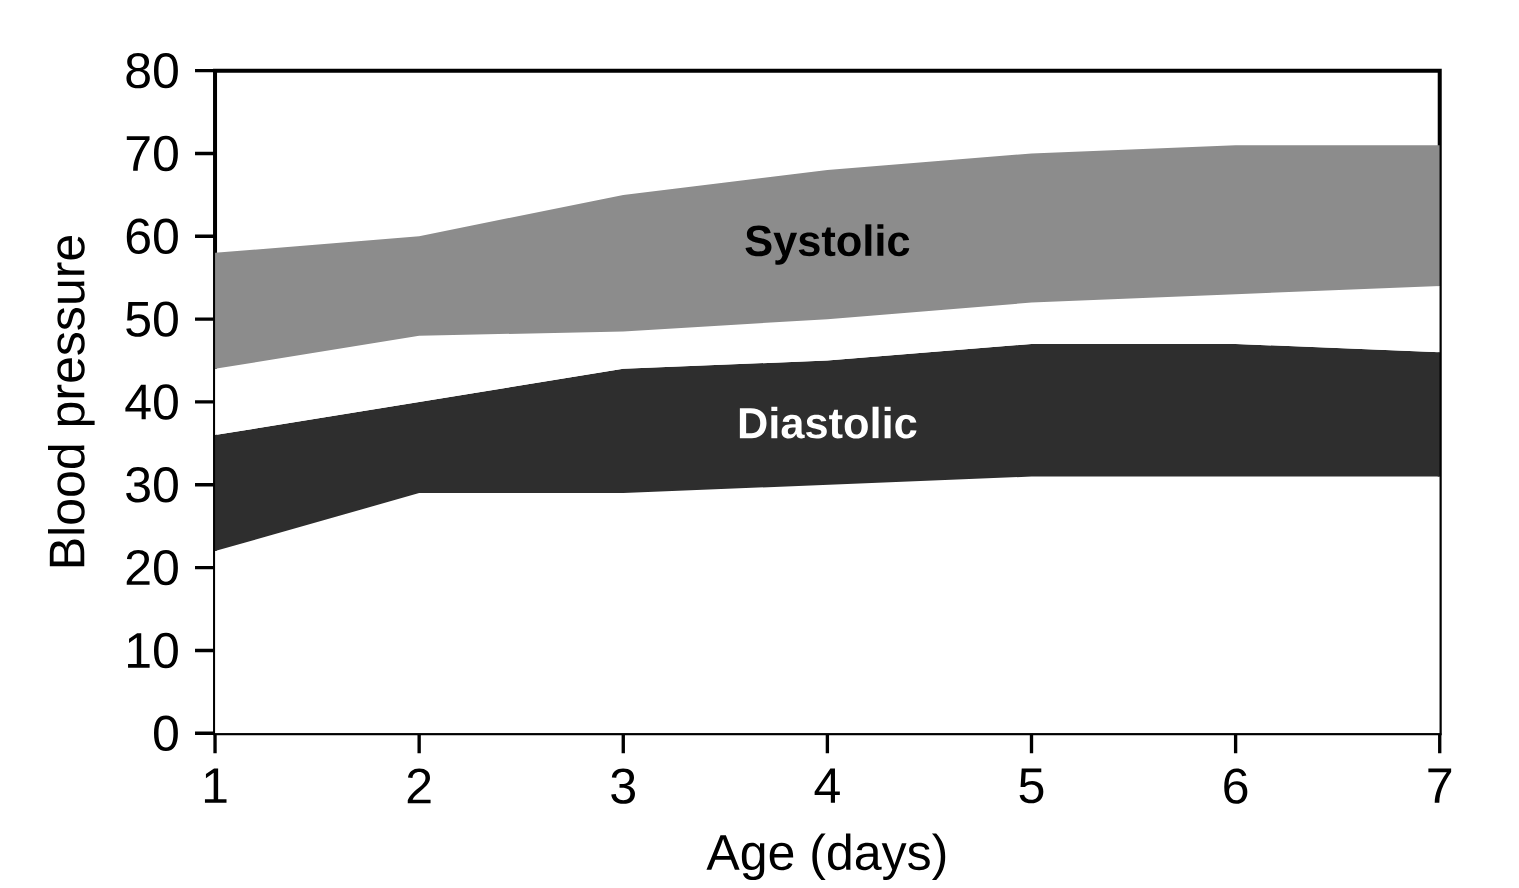  I want to click on x-tick-label: 7, so click(1440, 785).